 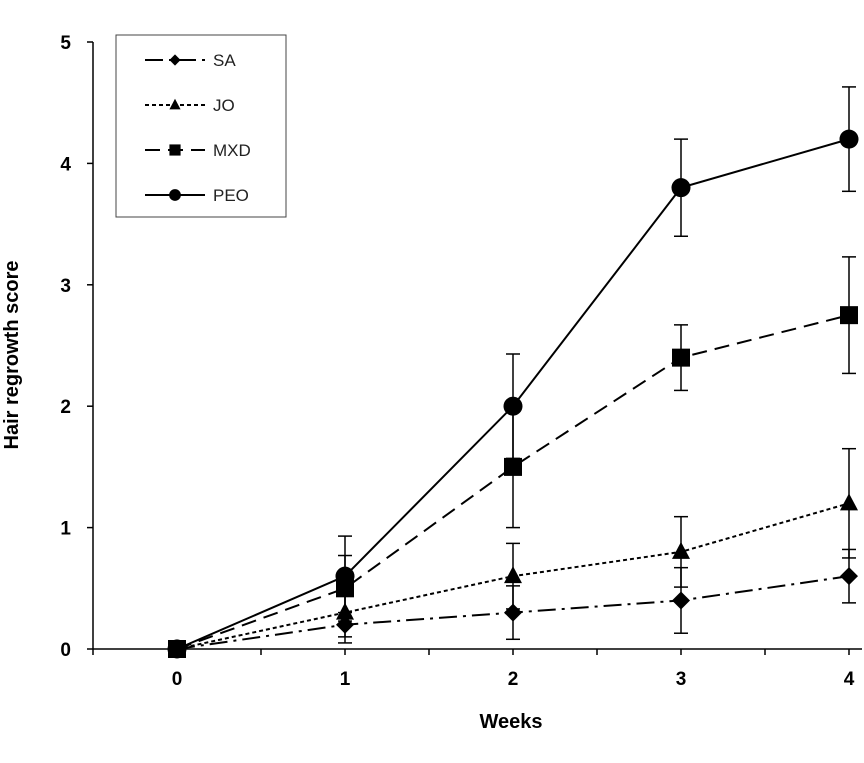 I want to click on x-tick-label: 1, so click(x=345, y=679).